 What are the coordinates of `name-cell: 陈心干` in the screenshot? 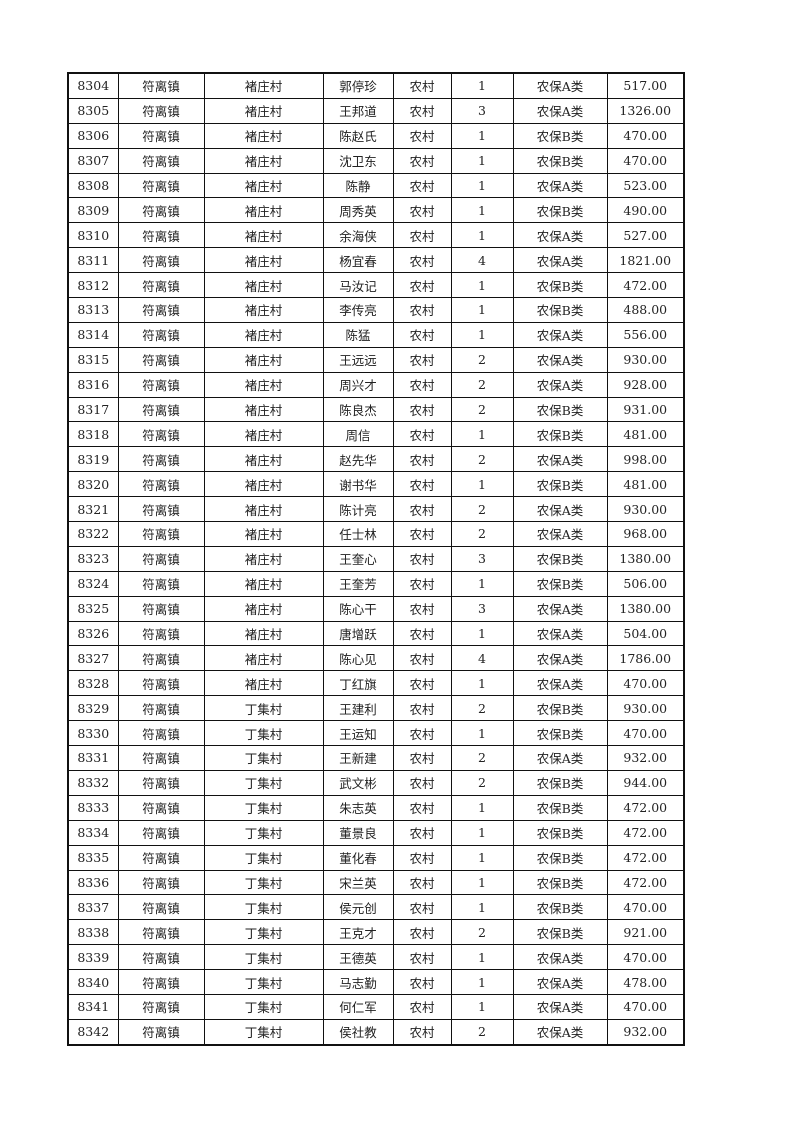 It's located at (358, 608).